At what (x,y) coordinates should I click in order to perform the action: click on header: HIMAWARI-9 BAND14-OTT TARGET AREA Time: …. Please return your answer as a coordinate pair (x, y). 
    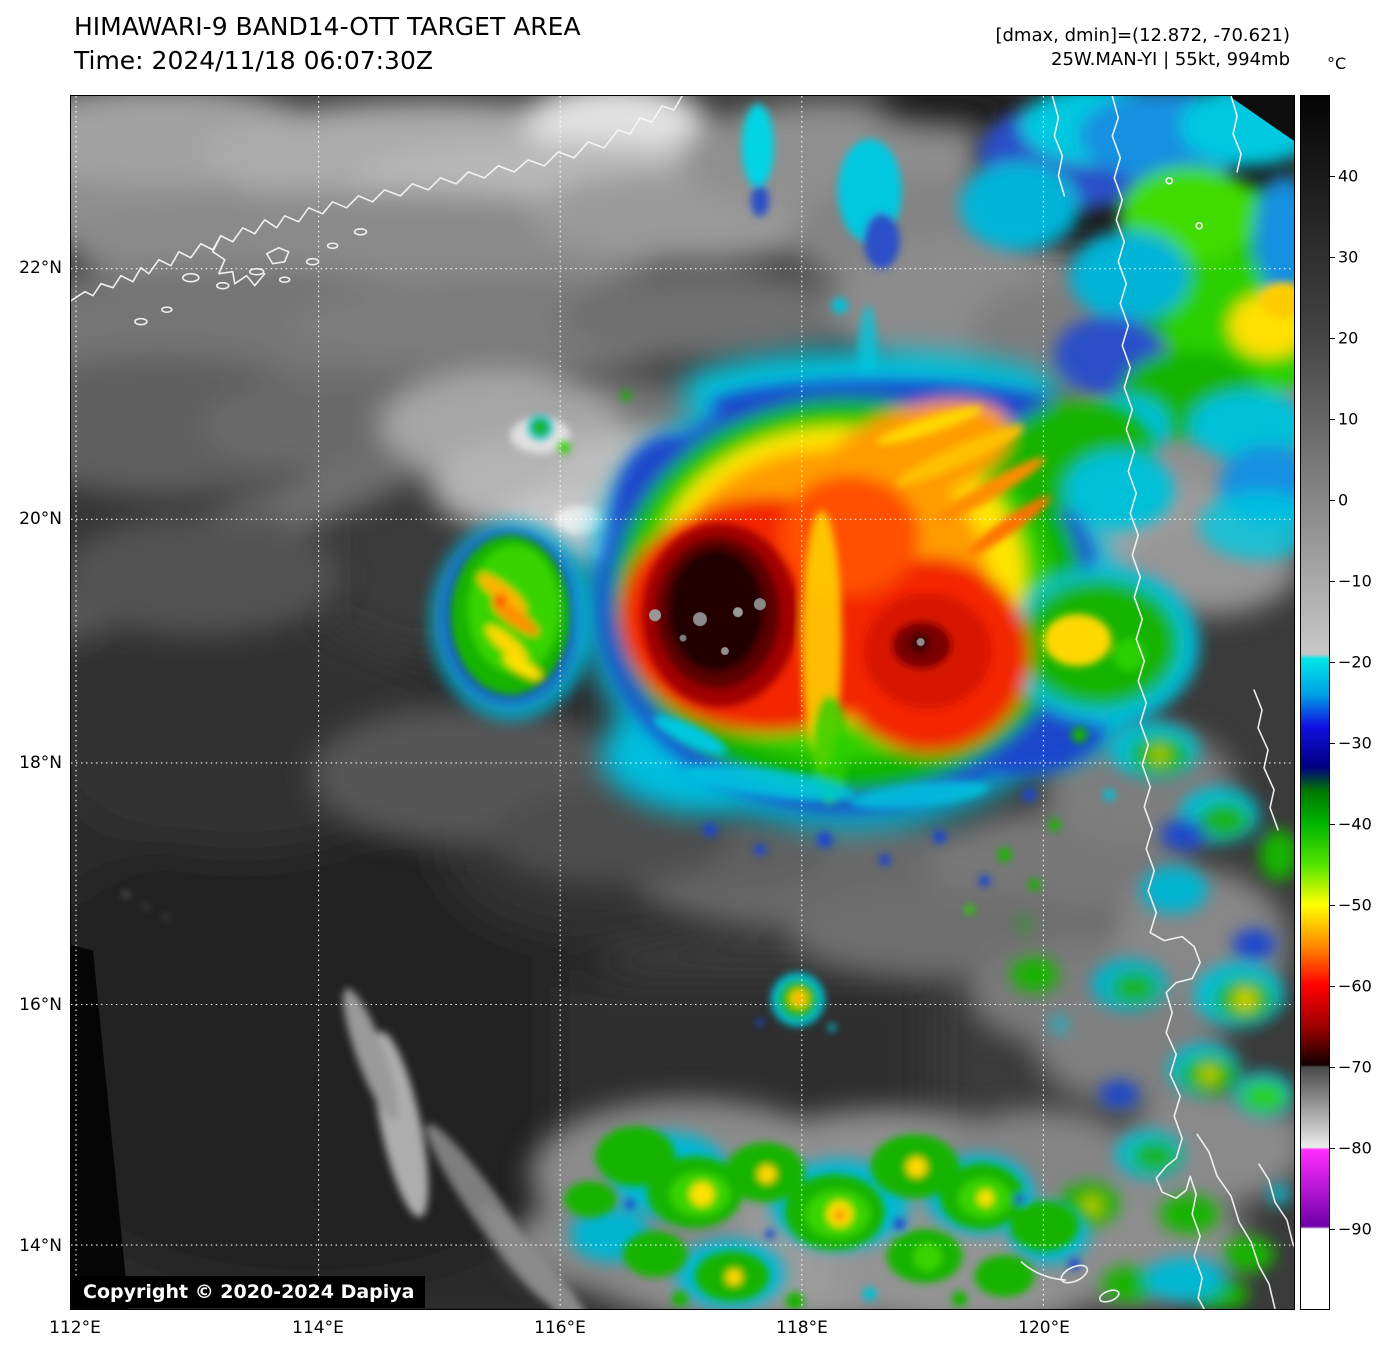
    Looking at the image, I should click on (327, 43).